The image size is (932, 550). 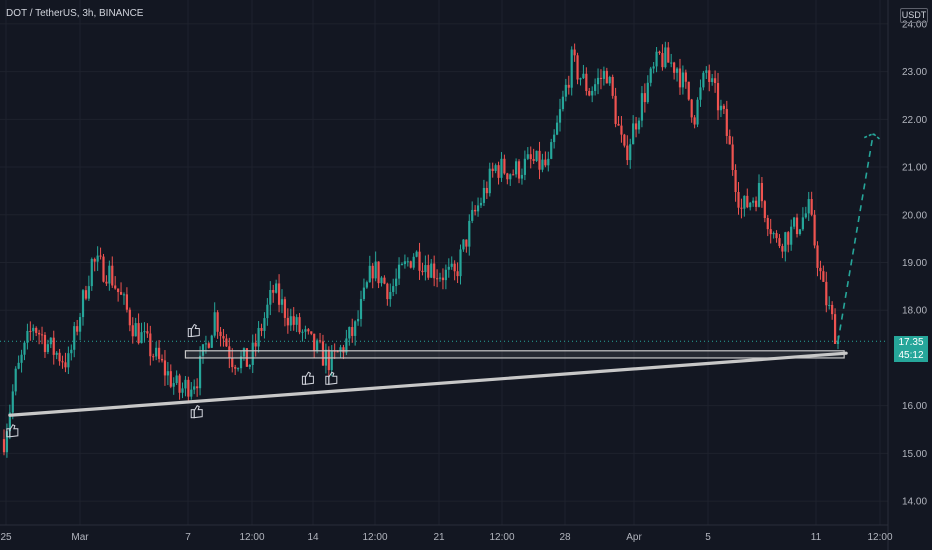 What do you see at coordinates (565, 537) in the screenshot?
I see `x-tick-label: 28` at bounding box center [565, 537].